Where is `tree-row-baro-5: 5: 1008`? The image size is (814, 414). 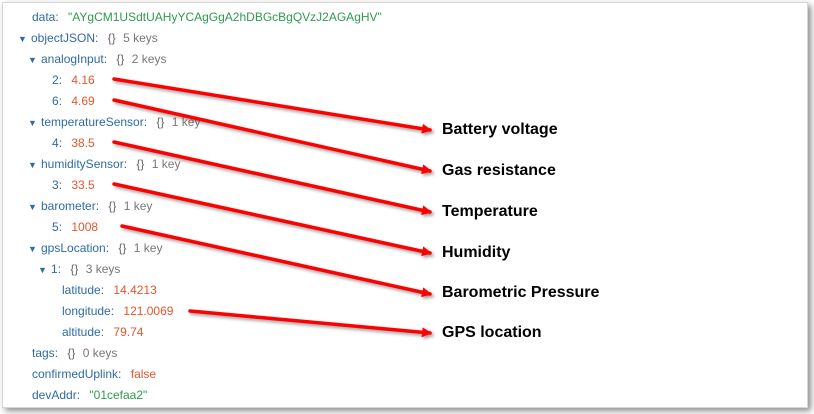 tree-row-baro-5: 5: 1008 is located at coordinates (75, 227).